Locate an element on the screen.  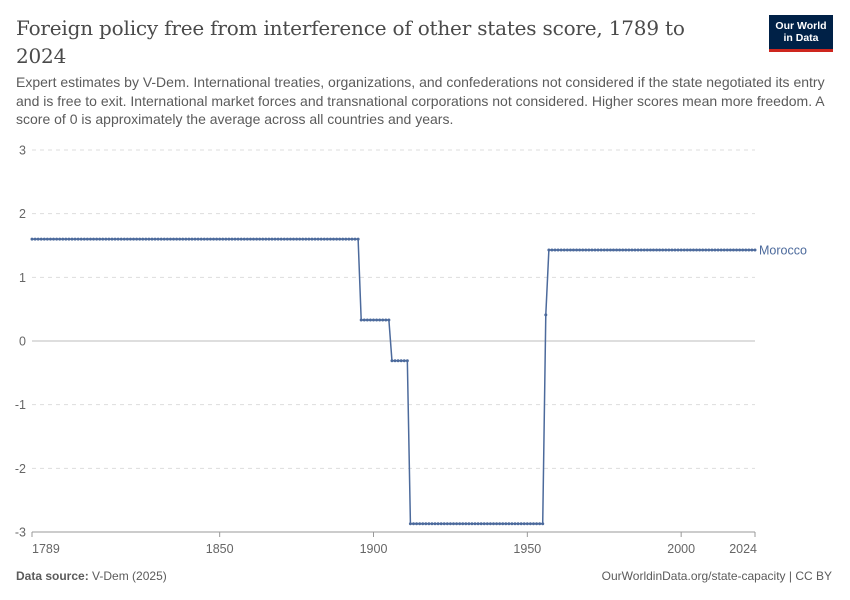
x-tick-label: 1789 is located at coordinates (46, 549).